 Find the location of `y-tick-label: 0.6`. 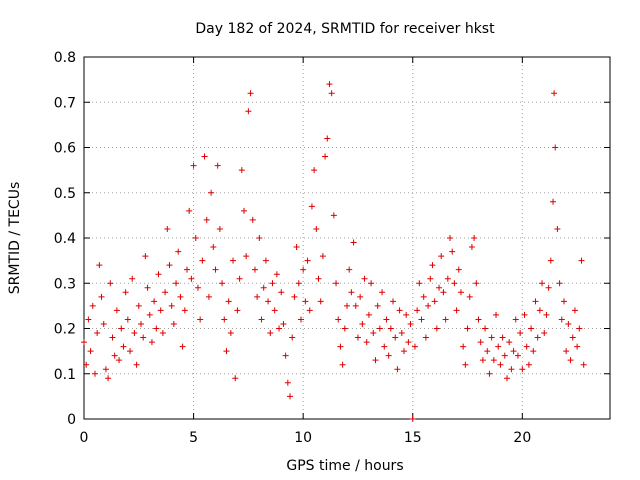

y-tick-label: 0.6 is located at coordinates (65, 149).